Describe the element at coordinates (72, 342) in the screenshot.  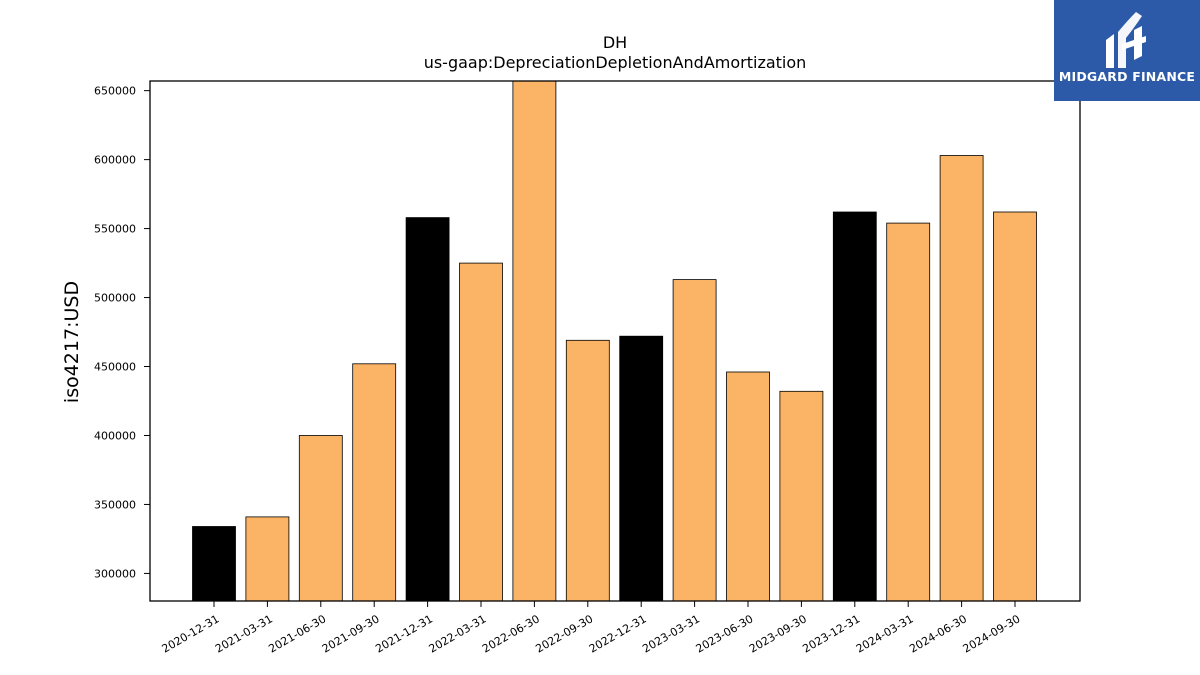
I see `y-axis-label: iso4217:USD` at that location.